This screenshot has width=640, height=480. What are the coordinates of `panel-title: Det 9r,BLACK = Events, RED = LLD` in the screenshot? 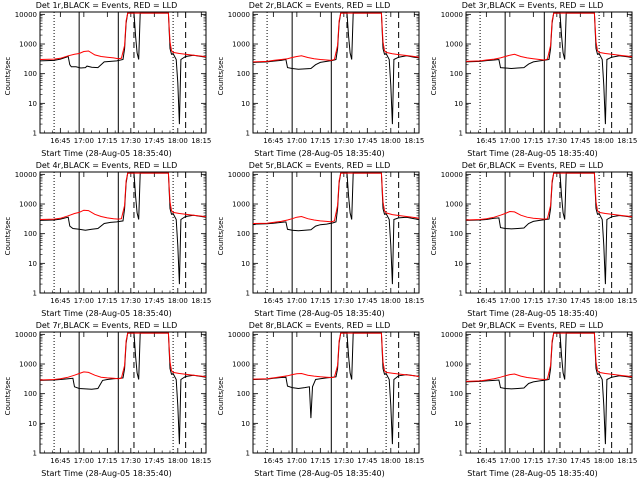 It's located at (532, 325).